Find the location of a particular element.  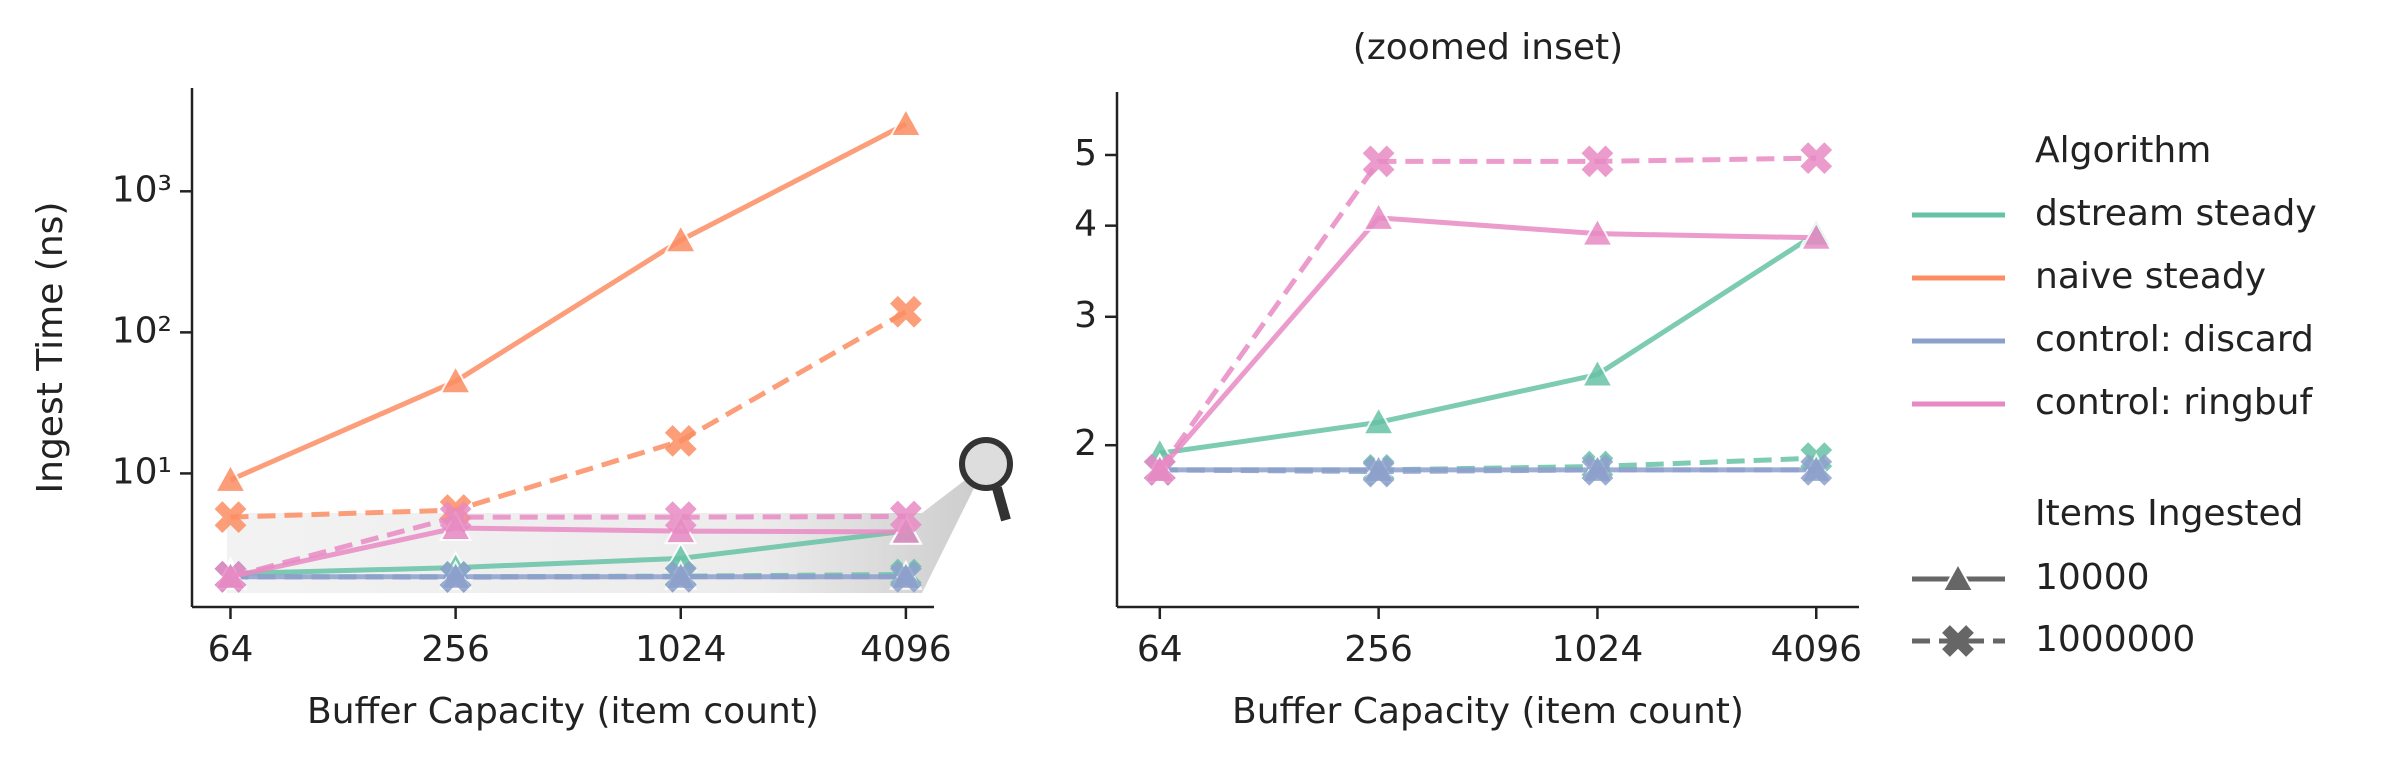

legend-label: dstream steady is located at coordinates (2176, 213).